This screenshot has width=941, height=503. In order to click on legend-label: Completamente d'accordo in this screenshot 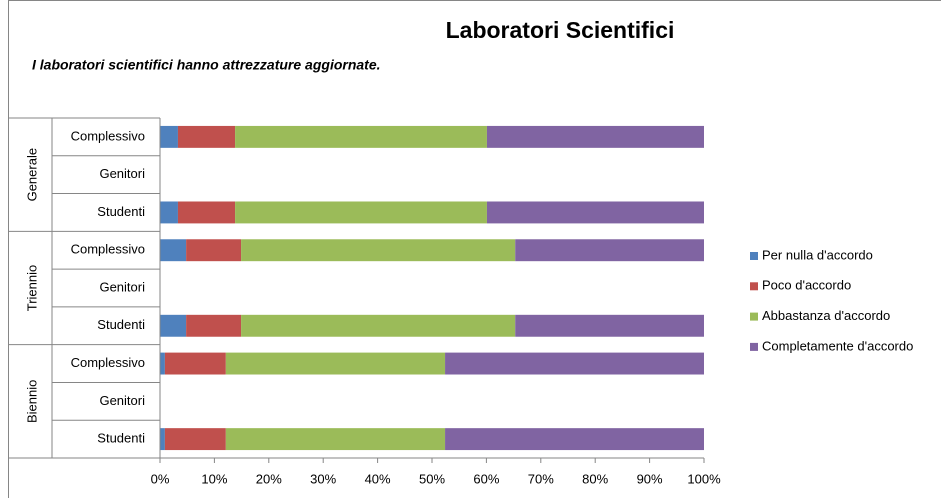, I will do `click(837, 345)`.